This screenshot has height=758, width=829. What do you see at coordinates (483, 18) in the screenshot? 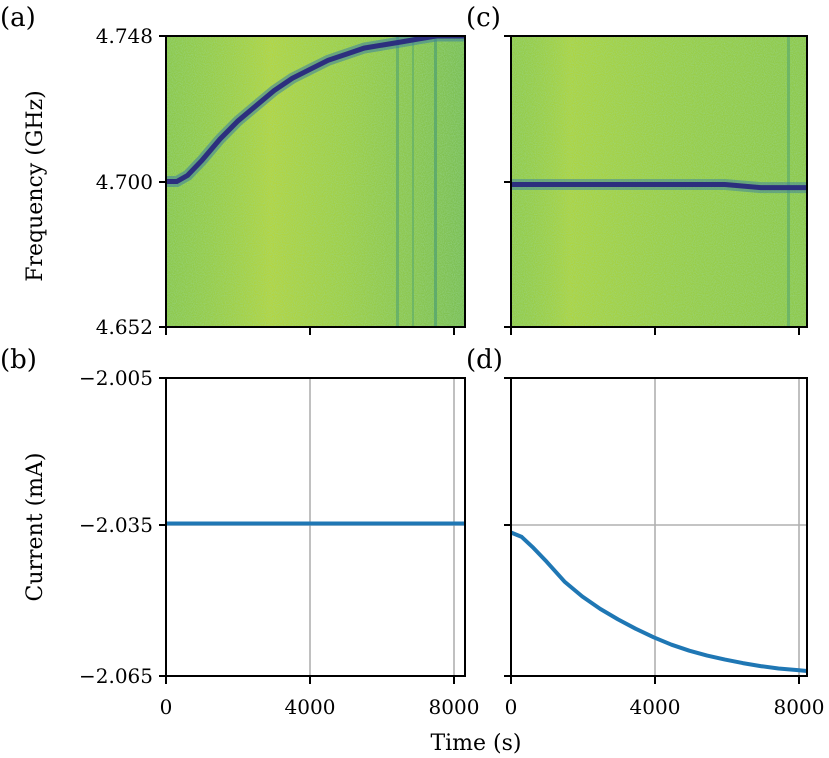
I see `panel-label-c: (c)` at bounding box center [483, 18].